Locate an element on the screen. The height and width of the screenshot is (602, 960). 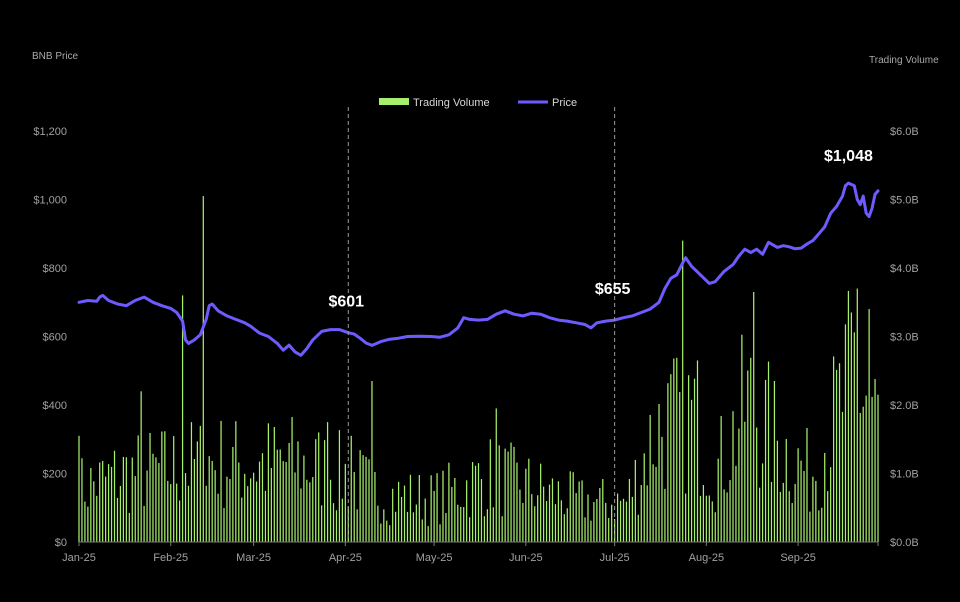
x-tick-label: May-25 is located at coordinates (434, 558).